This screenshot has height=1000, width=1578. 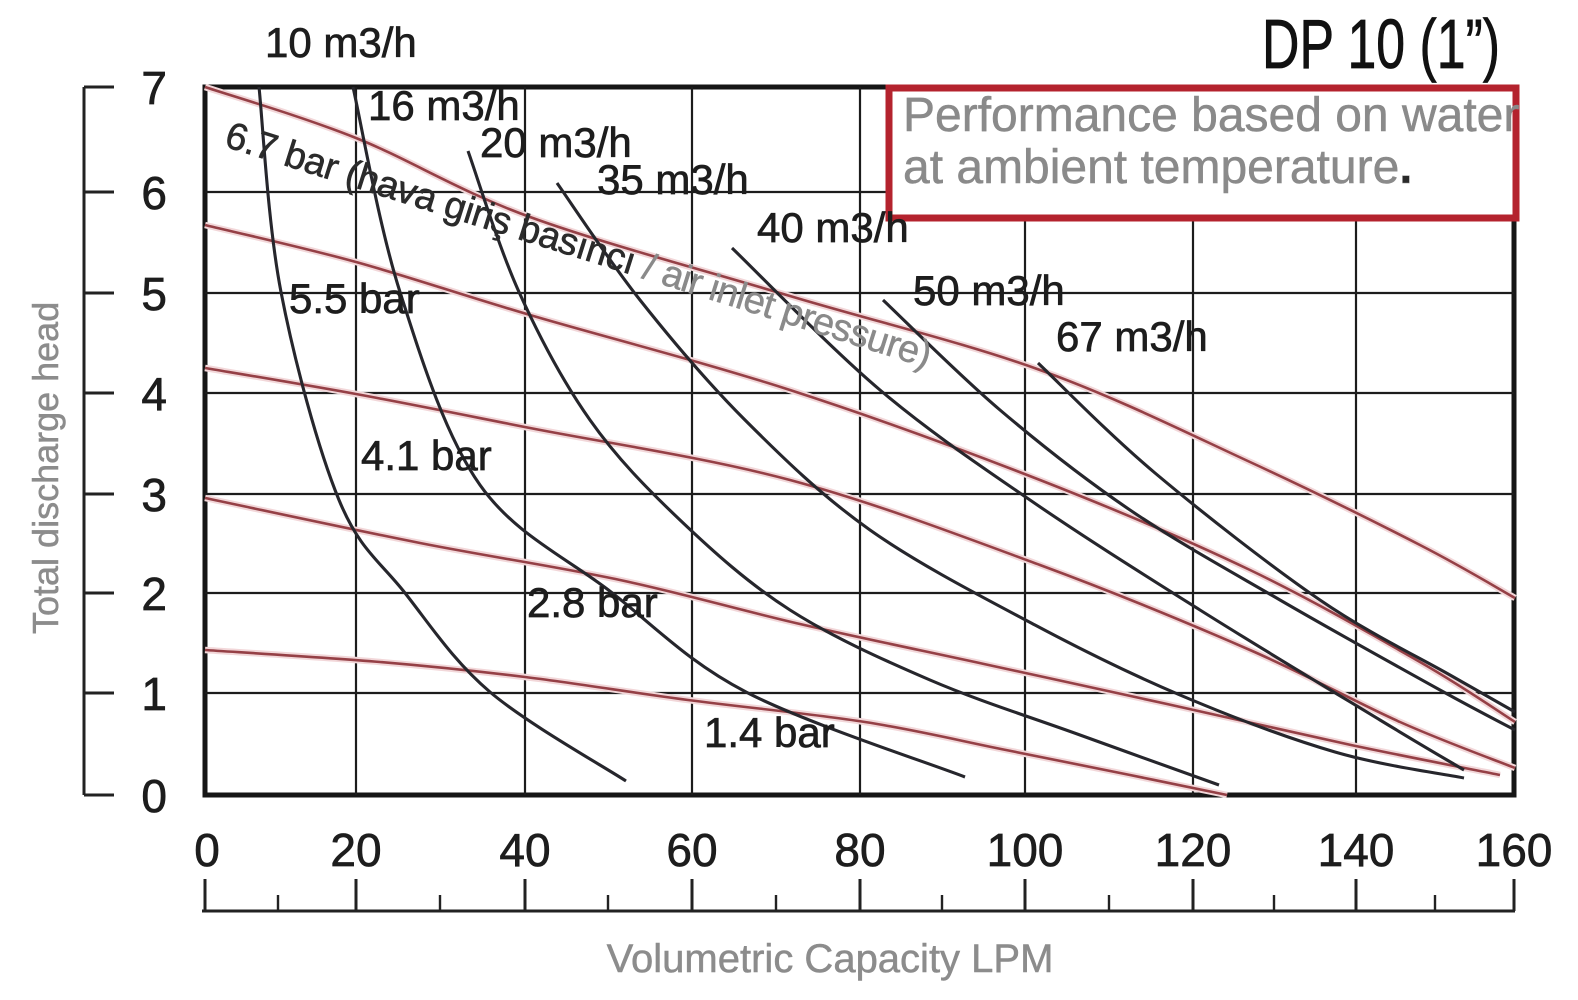 I want to click on svg-text: 3, so click(x=154, y=495).